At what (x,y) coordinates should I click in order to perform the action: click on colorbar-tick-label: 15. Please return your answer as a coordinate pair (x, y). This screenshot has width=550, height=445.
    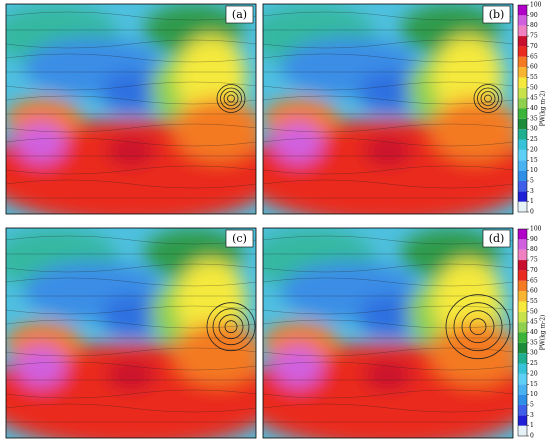
    Looking at the image, I should click on (534, 160).